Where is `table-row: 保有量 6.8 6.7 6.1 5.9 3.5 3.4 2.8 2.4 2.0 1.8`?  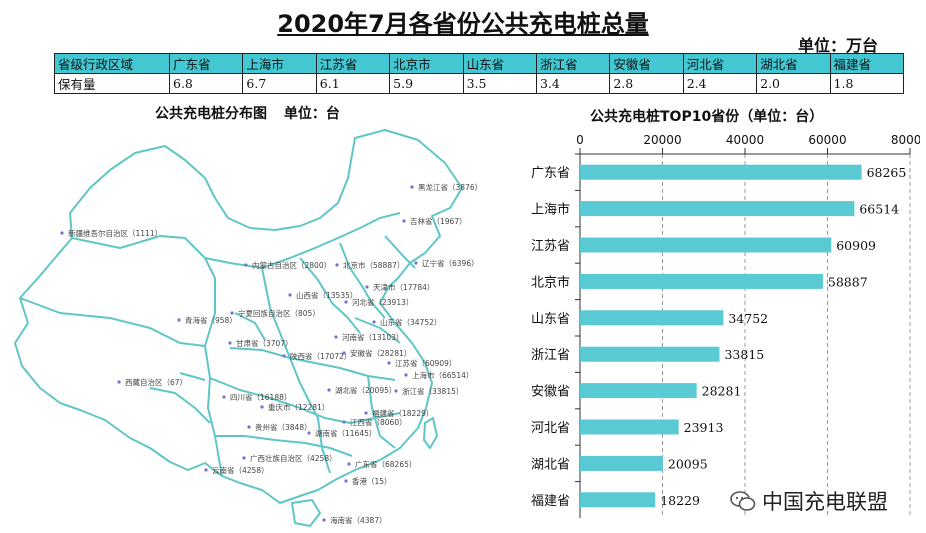 table-row: 保有量 6.8 6.7 6.1 5.9 3.5 3.4 2.8 2.4 2.0 1.8 is located at coordinates (479, 83).